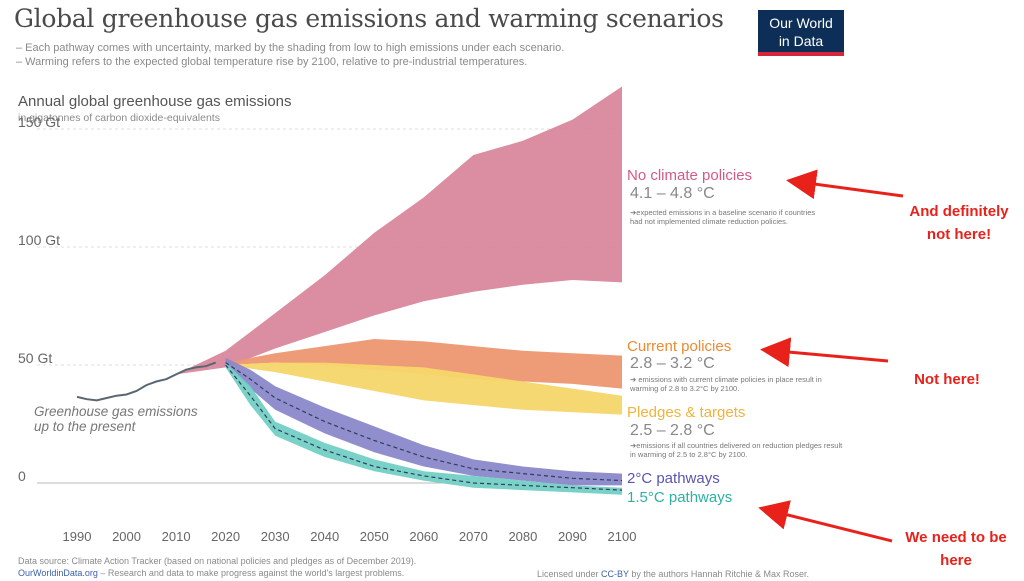  Describe the element at coordinates (473, 536) in the screenshot. I see `x-tick-label-2070: 2070` at that location.